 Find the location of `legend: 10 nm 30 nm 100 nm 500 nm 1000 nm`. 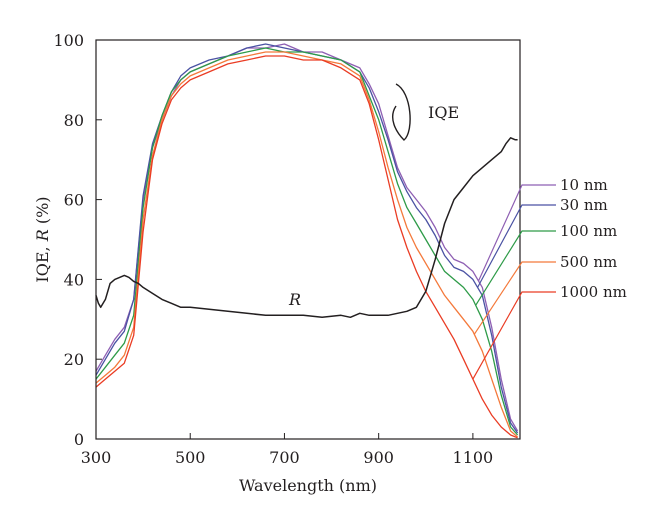

legend: 10 nm 30 nm 100 nm 500 nm 1000 nm is located at coordinates (549, 278).